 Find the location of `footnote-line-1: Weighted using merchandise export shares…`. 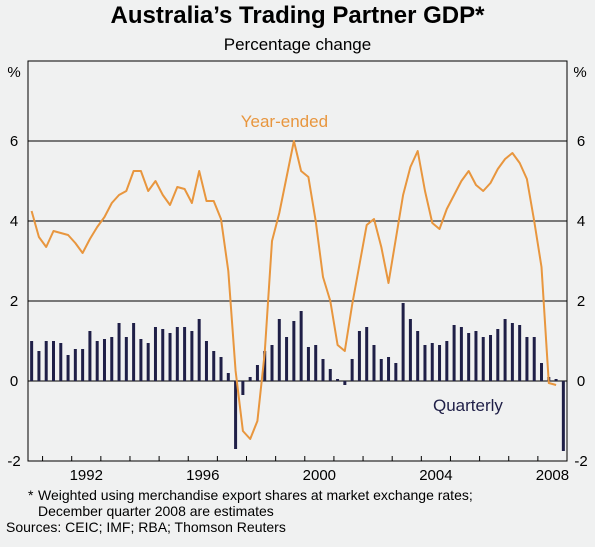

footnote-line-1: Weighted using merchandise export shares… is located at coordinates (255, 495).